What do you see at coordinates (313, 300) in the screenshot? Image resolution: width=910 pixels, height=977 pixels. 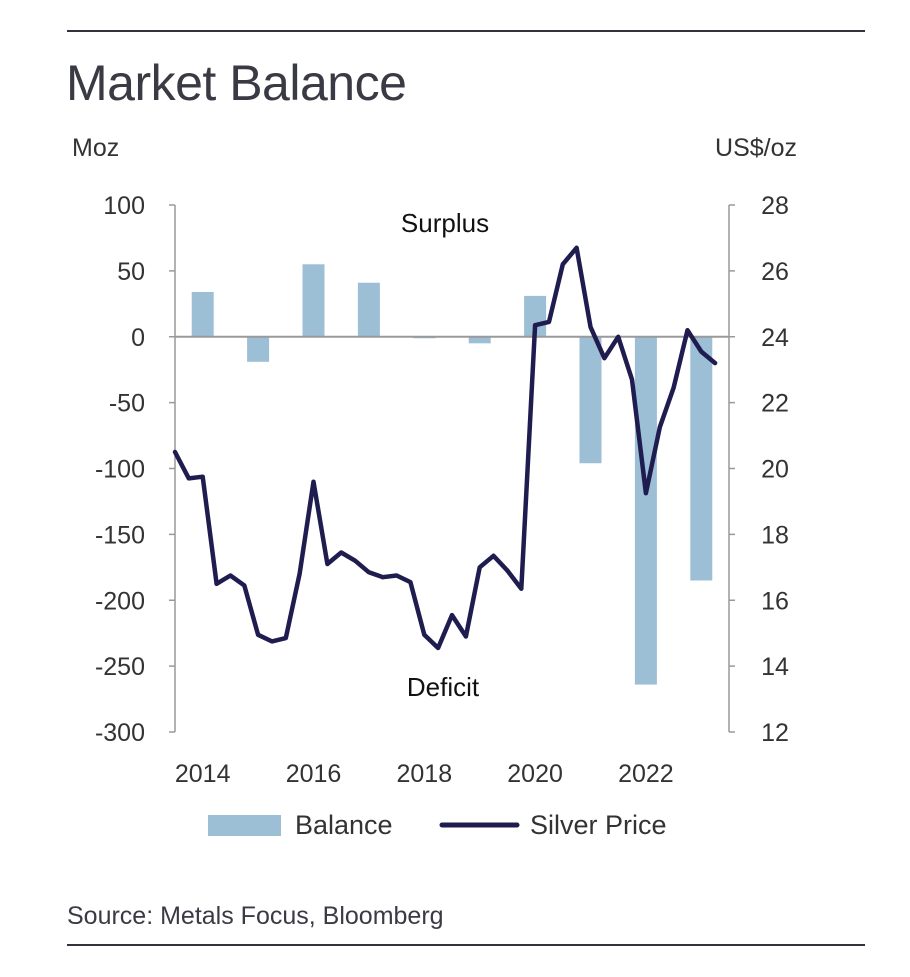 I see `balance-bar-2016` at bounding box center [313, 300].